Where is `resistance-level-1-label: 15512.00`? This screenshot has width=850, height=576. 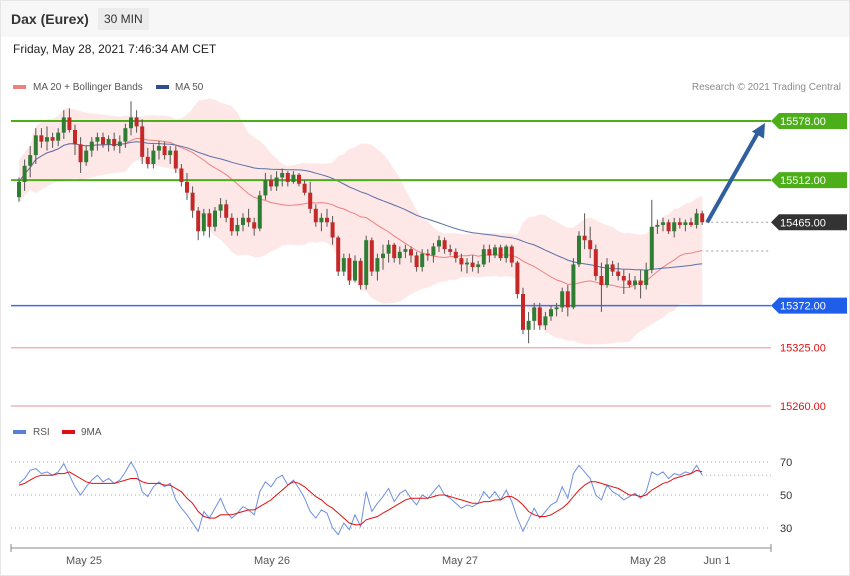
resistance-level-1-label: 15512.00 is located at coordinates (803, 181).